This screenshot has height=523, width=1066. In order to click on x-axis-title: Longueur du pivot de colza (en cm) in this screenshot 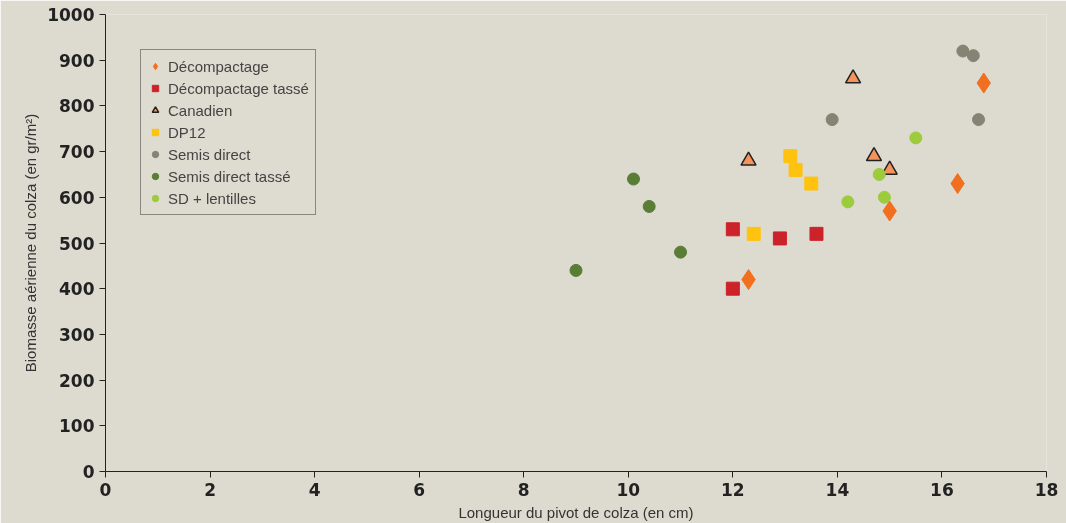, I will do `click(576, 512)`.